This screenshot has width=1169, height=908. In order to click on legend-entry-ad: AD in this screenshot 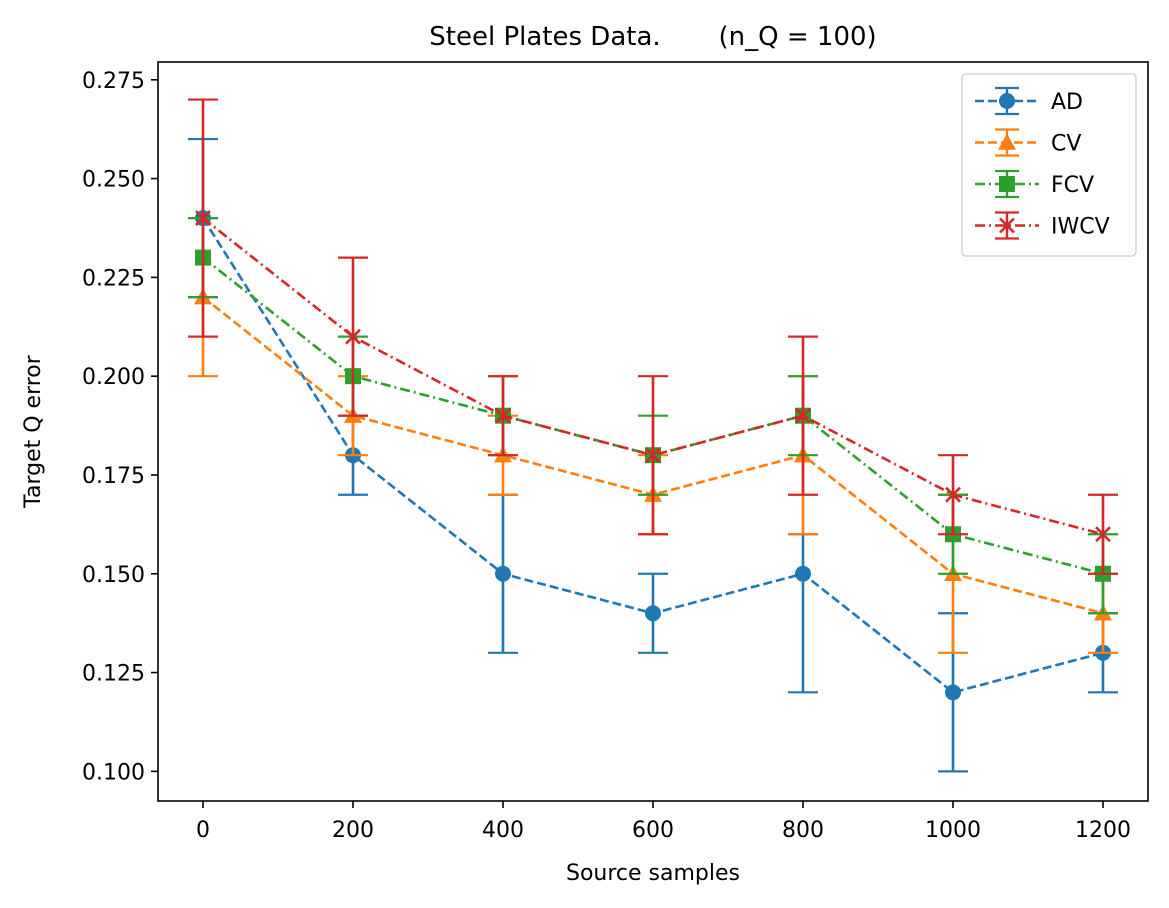, I will do `click(1029, 101)`.